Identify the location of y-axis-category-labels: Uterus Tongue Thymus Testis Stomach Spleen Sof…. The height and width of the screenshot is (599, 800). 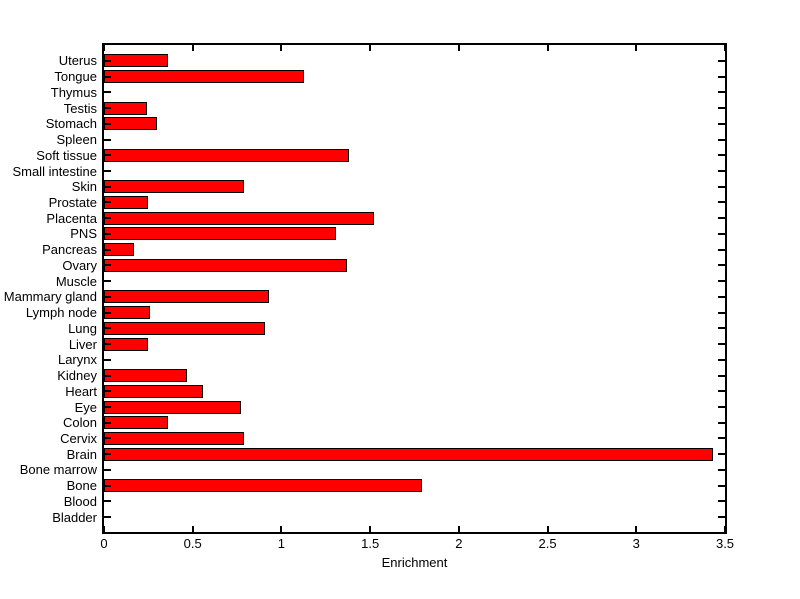
(48, 288).